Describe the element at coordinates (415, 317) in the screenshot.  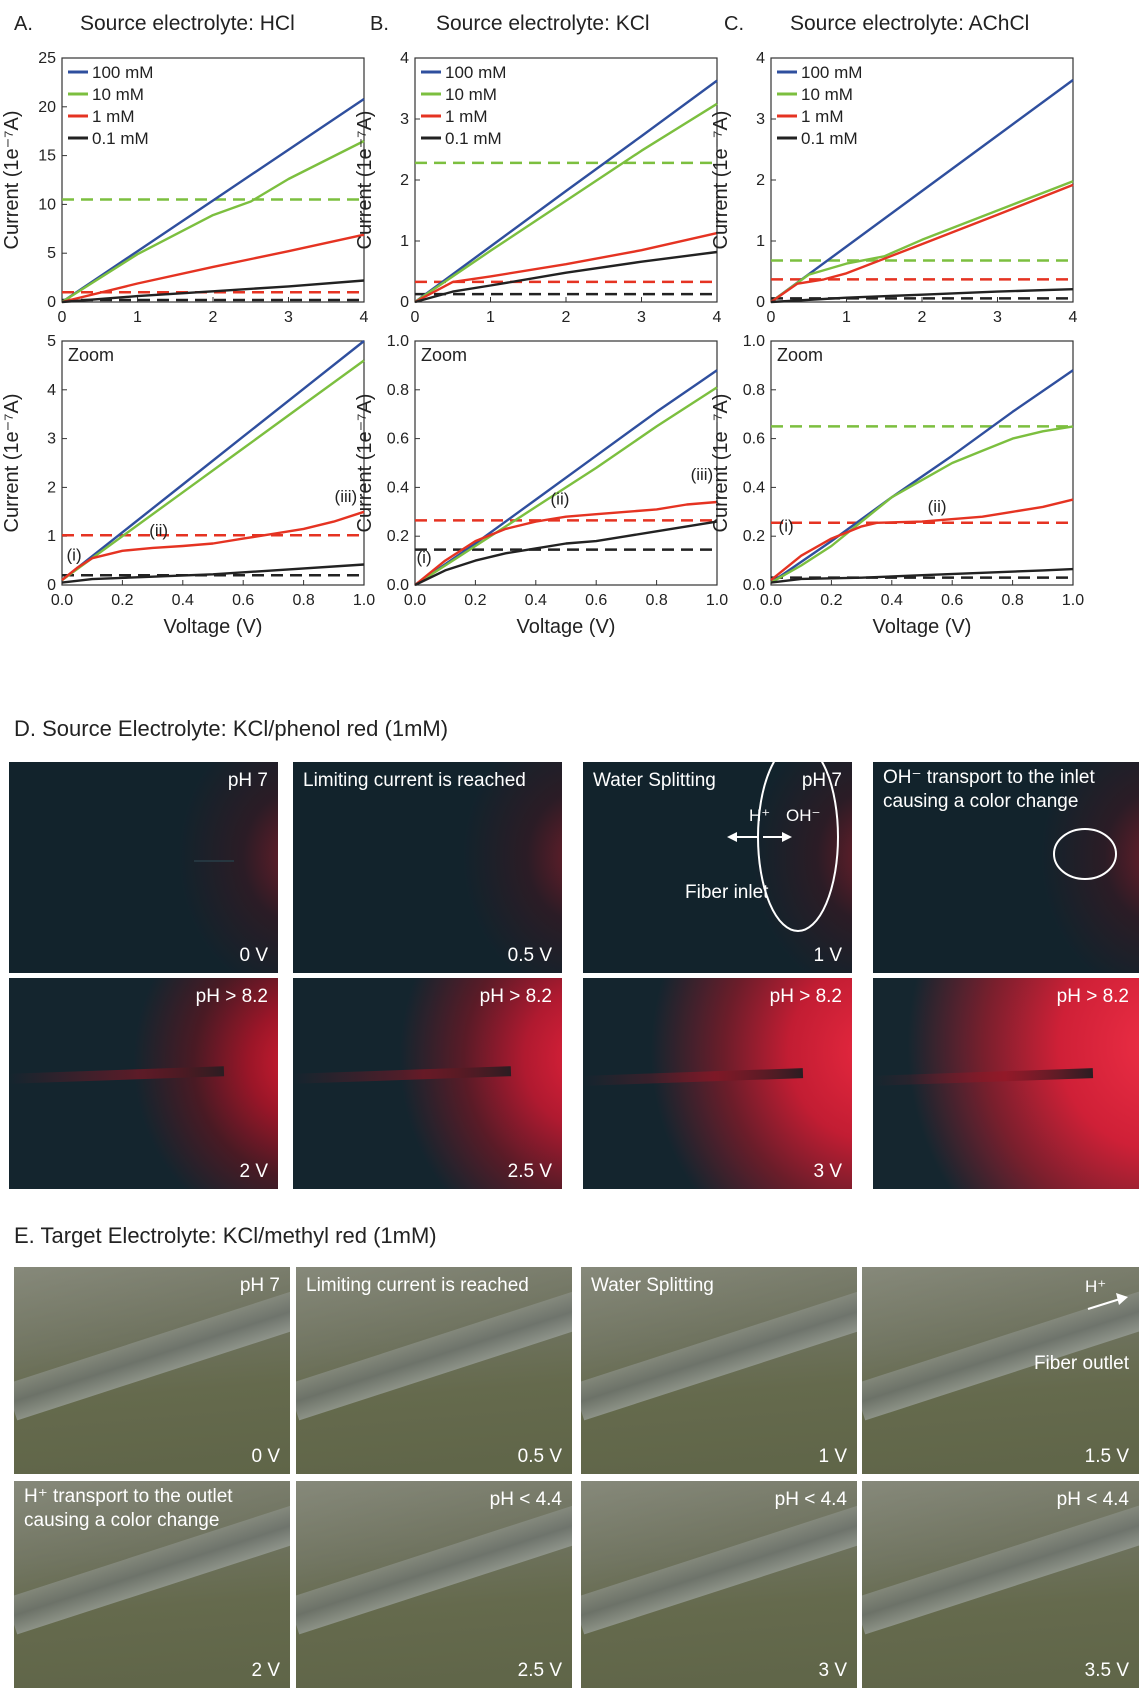
I see `x-tick-label: 0` at that location.